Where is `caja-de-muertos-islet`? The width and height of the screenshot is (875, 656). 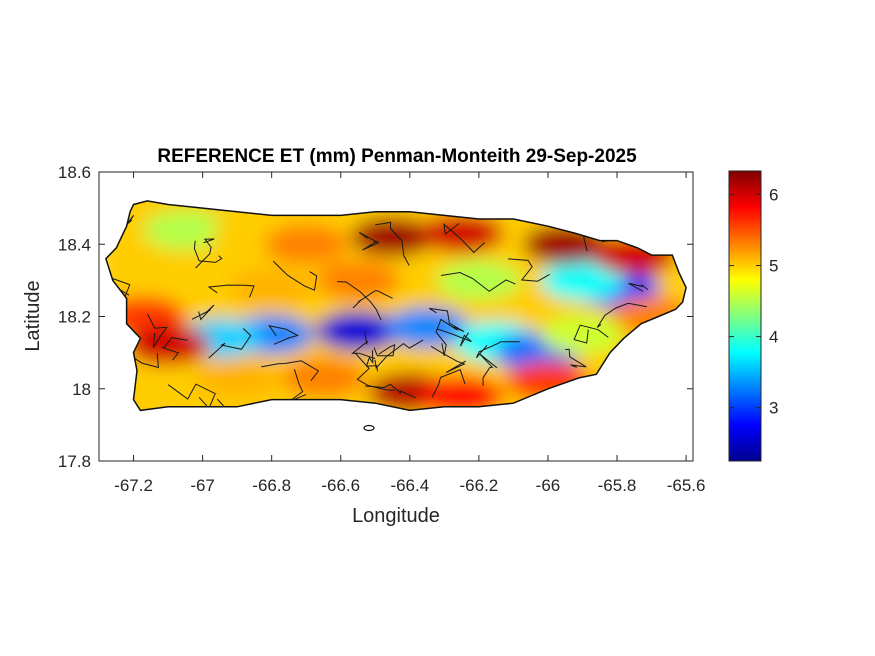
caja-de-muertos-islet is located at coordinates (369, 428).